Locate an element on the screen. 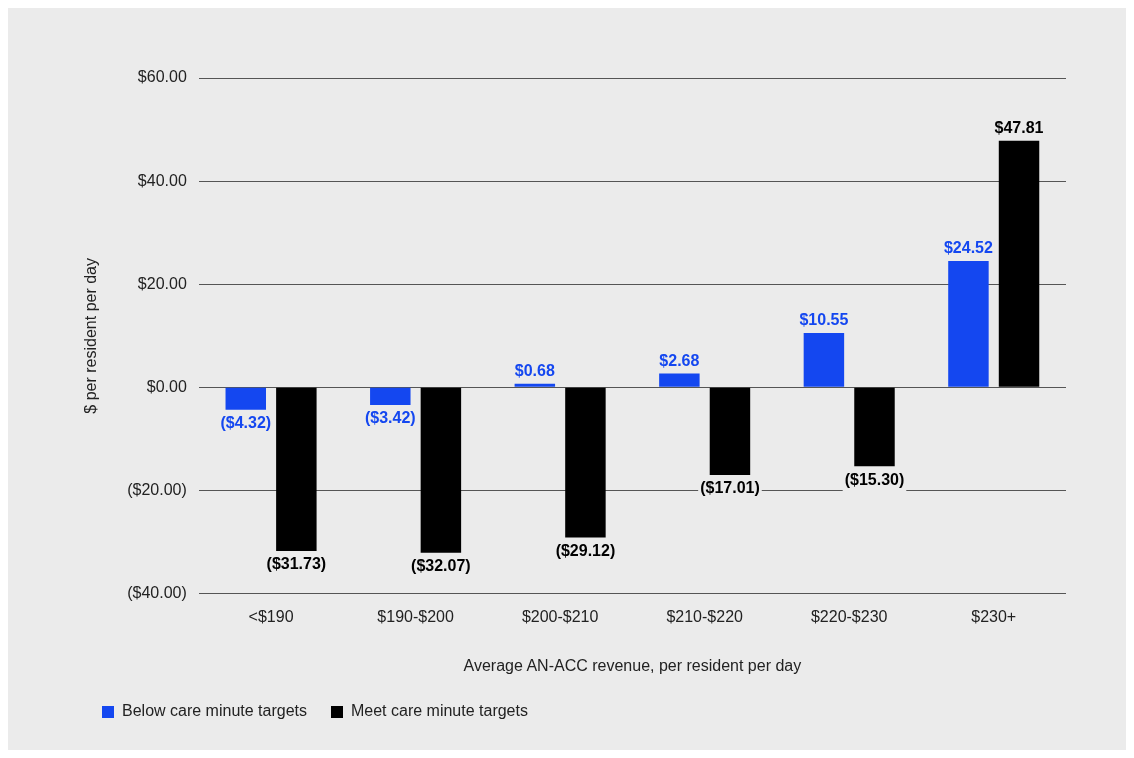 Image resolution: width=1134 pixels, height=758 pixels. data-label: $10.55 is located at coordinates (824, 320).